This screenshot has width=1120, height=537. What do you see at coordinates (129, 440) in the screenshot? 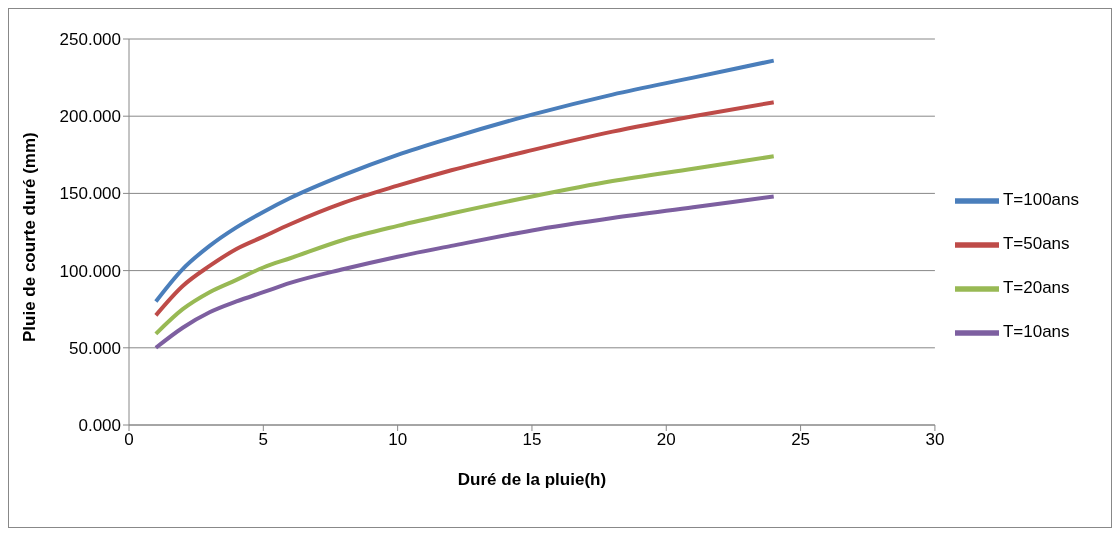
I see `x-tick-label: 0` at bounding box center [129, 440].